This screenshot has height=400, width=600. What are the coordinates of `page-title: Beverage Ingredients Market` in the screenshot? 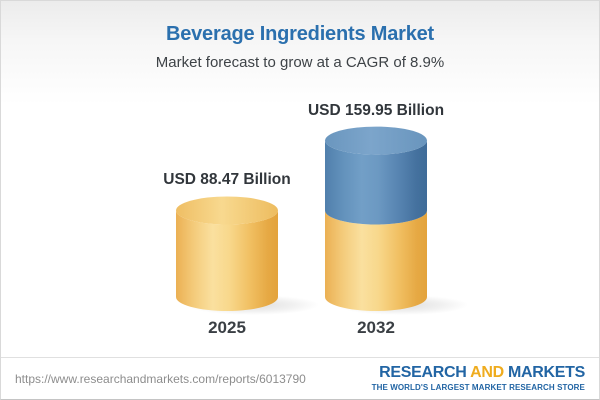 It's located at (300, 34).